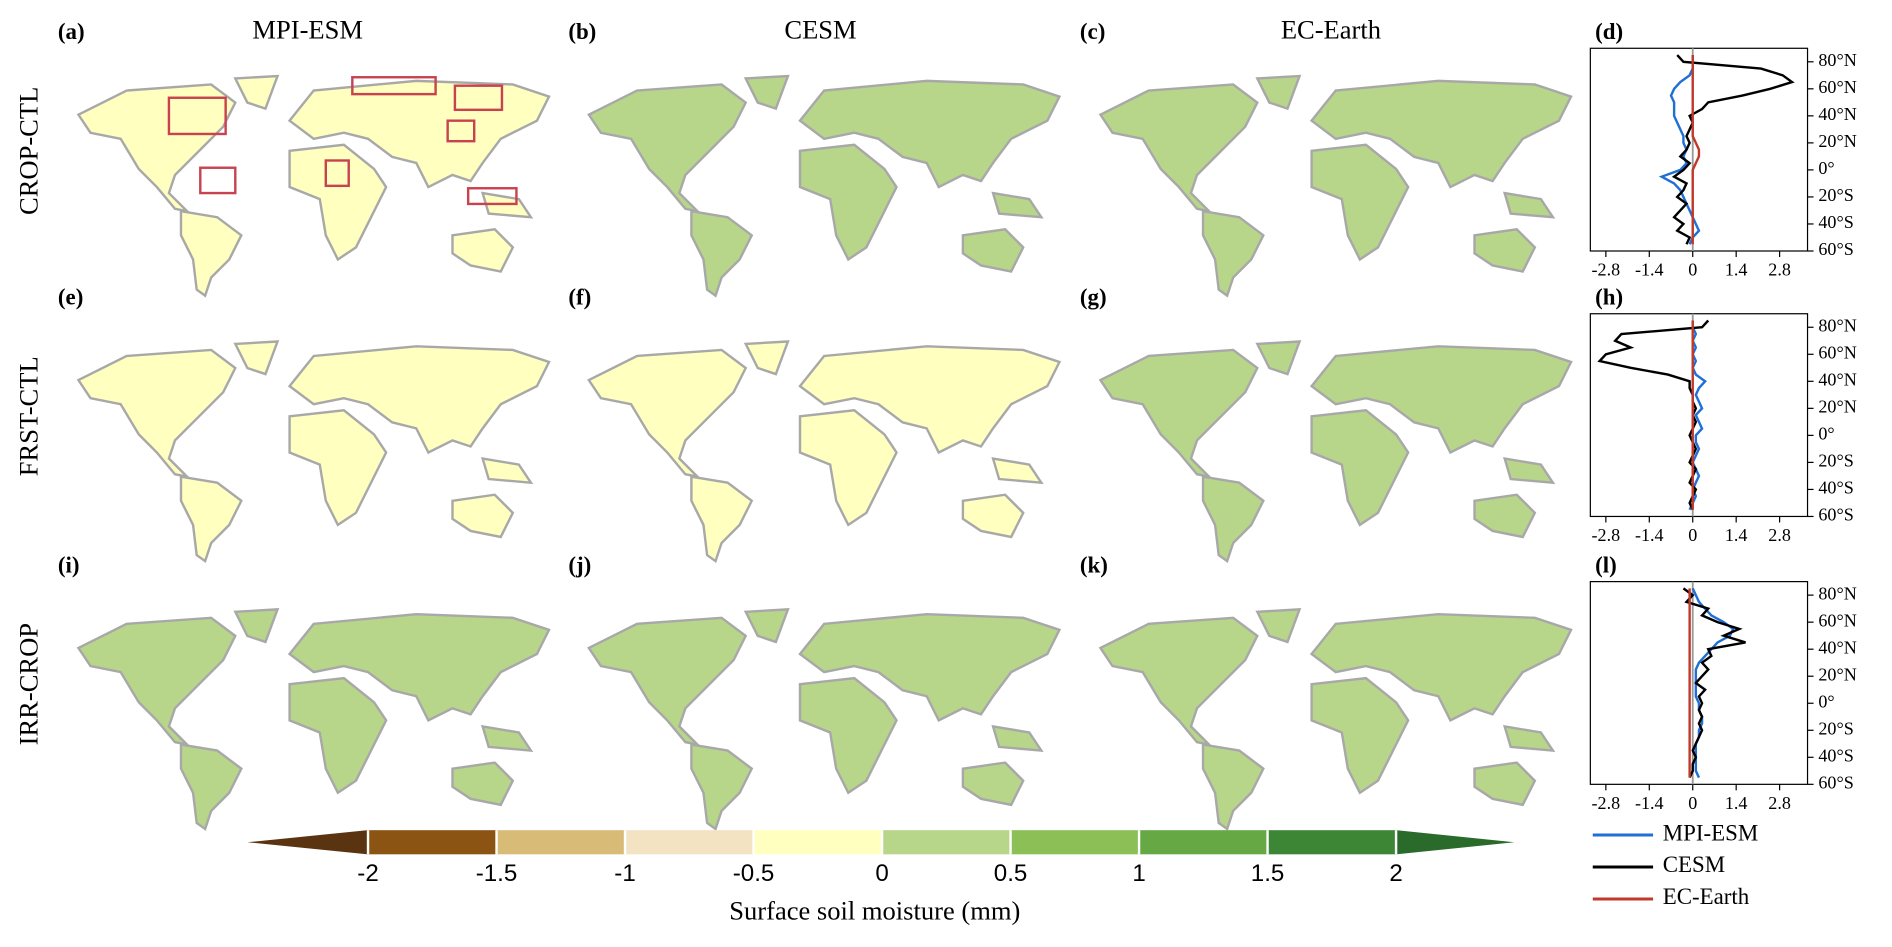 Image resolution: width=1892 pixels, height=947 pixels. I want to click on panel-label: (a), so click(71, 31).